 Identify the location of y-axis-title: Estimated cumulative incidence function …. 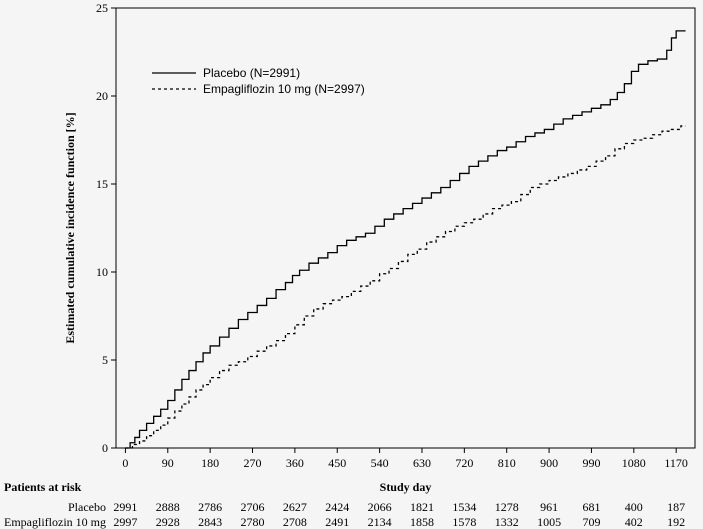
(70, 227).